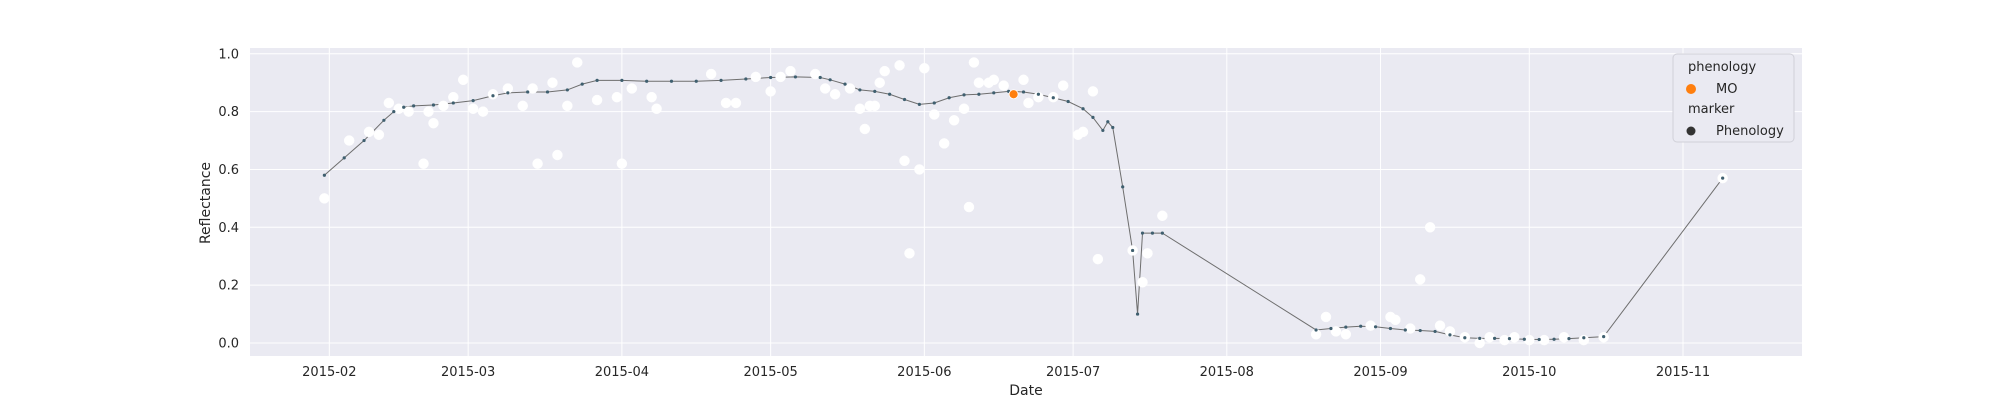  What do you see at coordinates (228, 112) in the screenshot?
I see `y-tick-label: 0.8` at bounding box center [228, 112].